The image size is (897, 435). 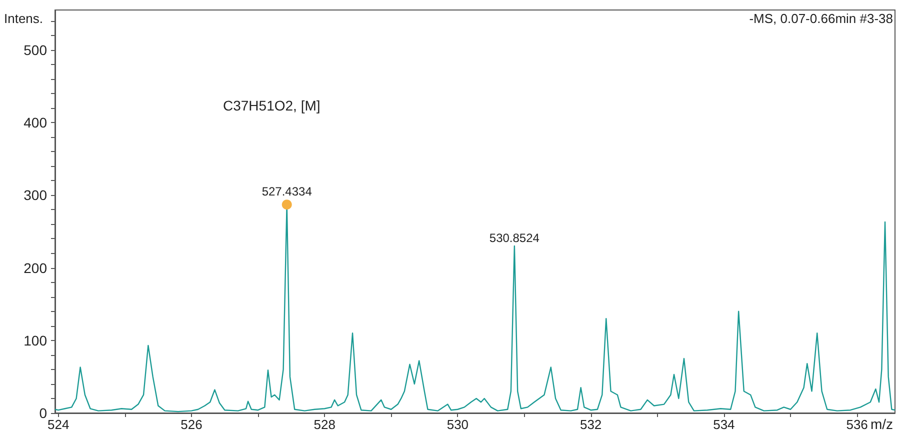 What do you see at coordinates (36, 195) in the screenshot?
I see `y-tick-label: 300` at bounding box center [36, 195].